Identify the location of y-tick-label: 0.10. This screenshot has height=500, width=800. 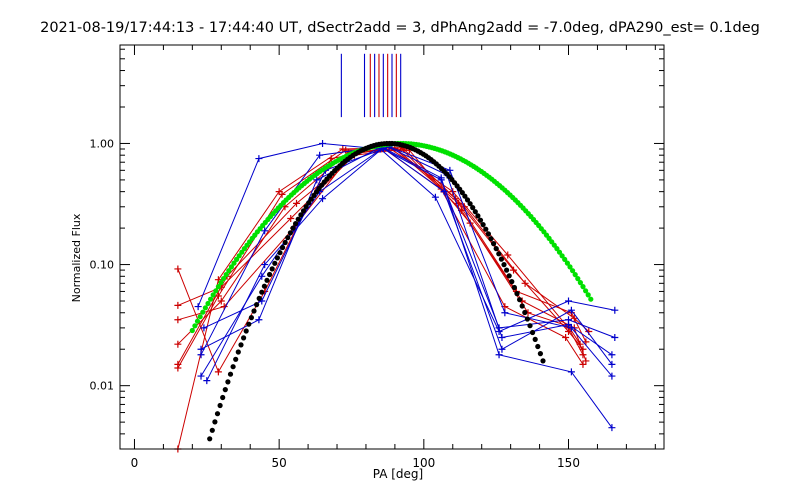
(102, 265).